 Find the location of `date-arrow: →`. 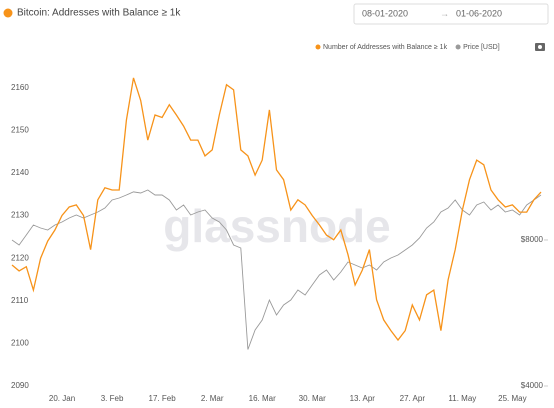

date-arrow: → is located at coordinates (444, 13).